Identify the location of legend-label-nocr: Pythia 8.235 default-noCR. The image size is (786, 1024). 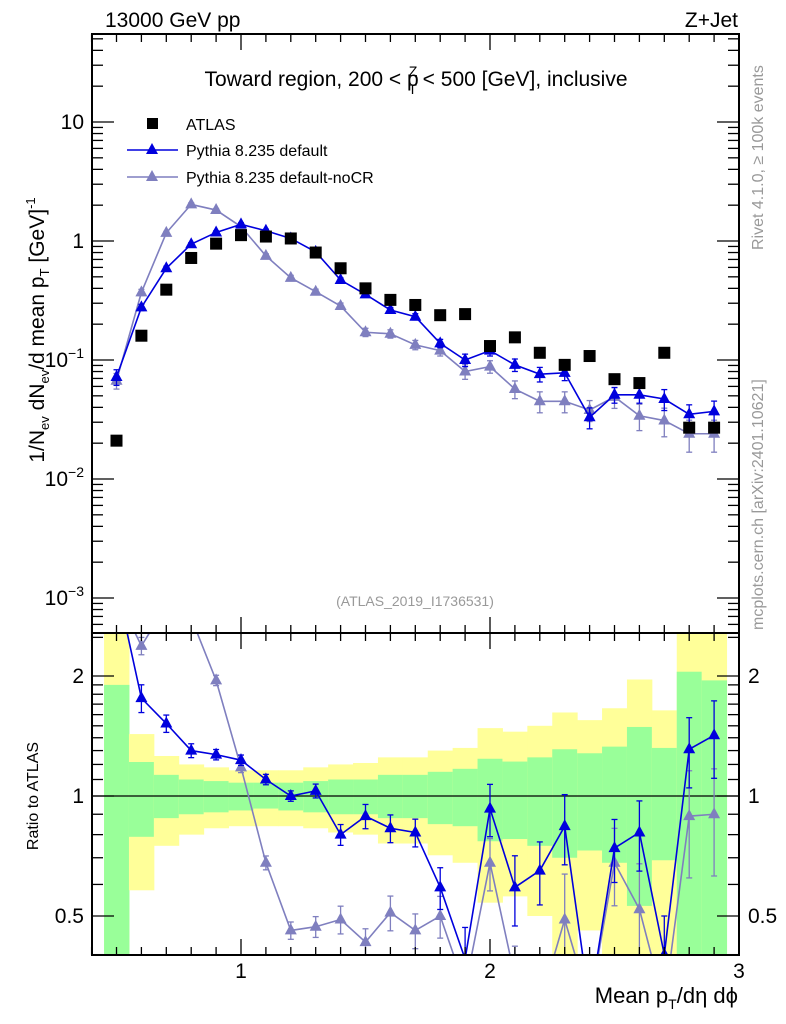
(280, 178).